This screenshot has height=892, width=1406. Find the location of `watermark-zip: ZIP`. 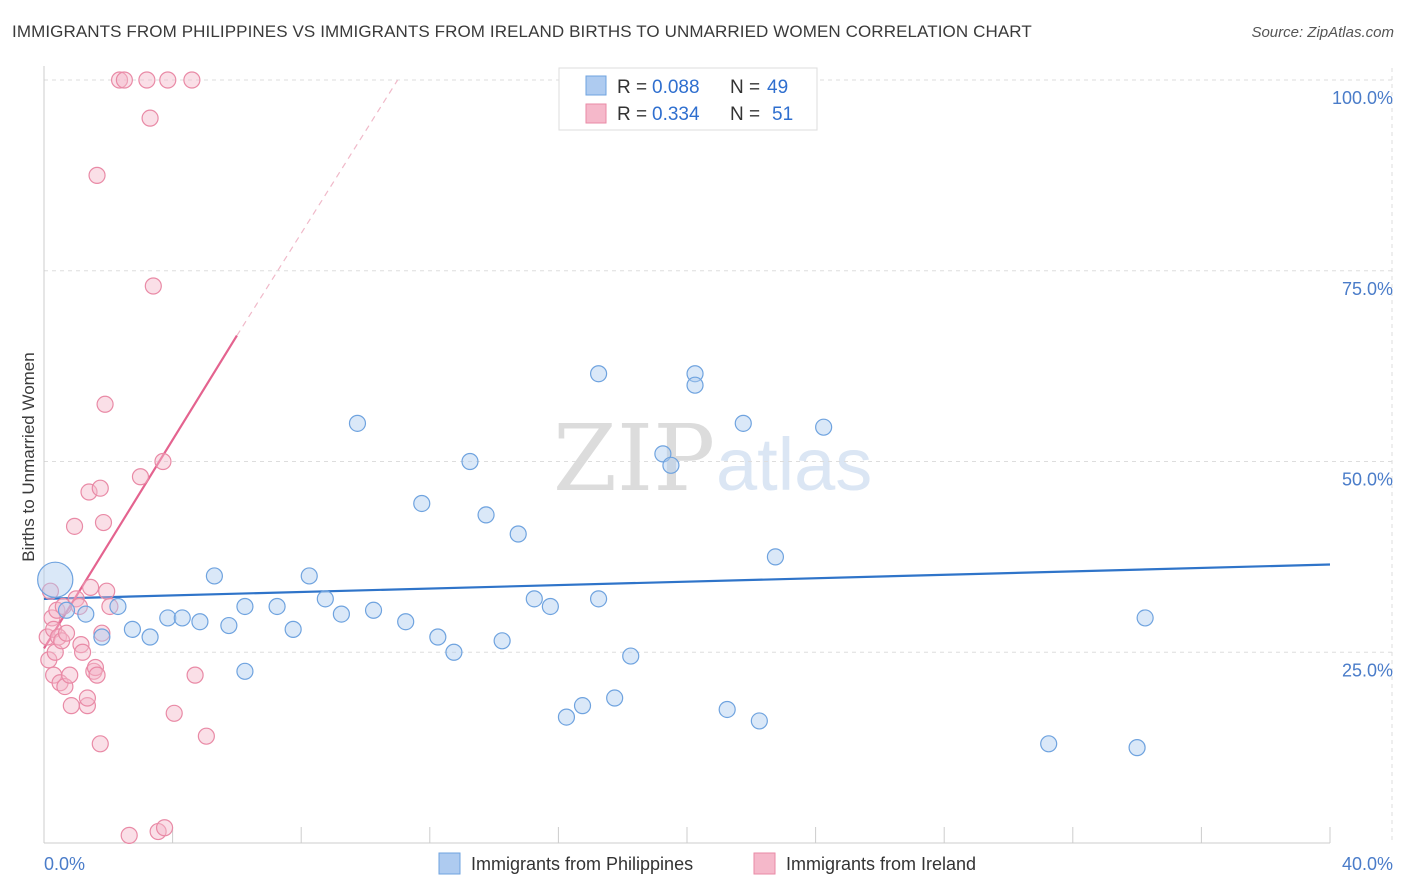

watermark-zip: ZIP is located at coordinates (634, 458).